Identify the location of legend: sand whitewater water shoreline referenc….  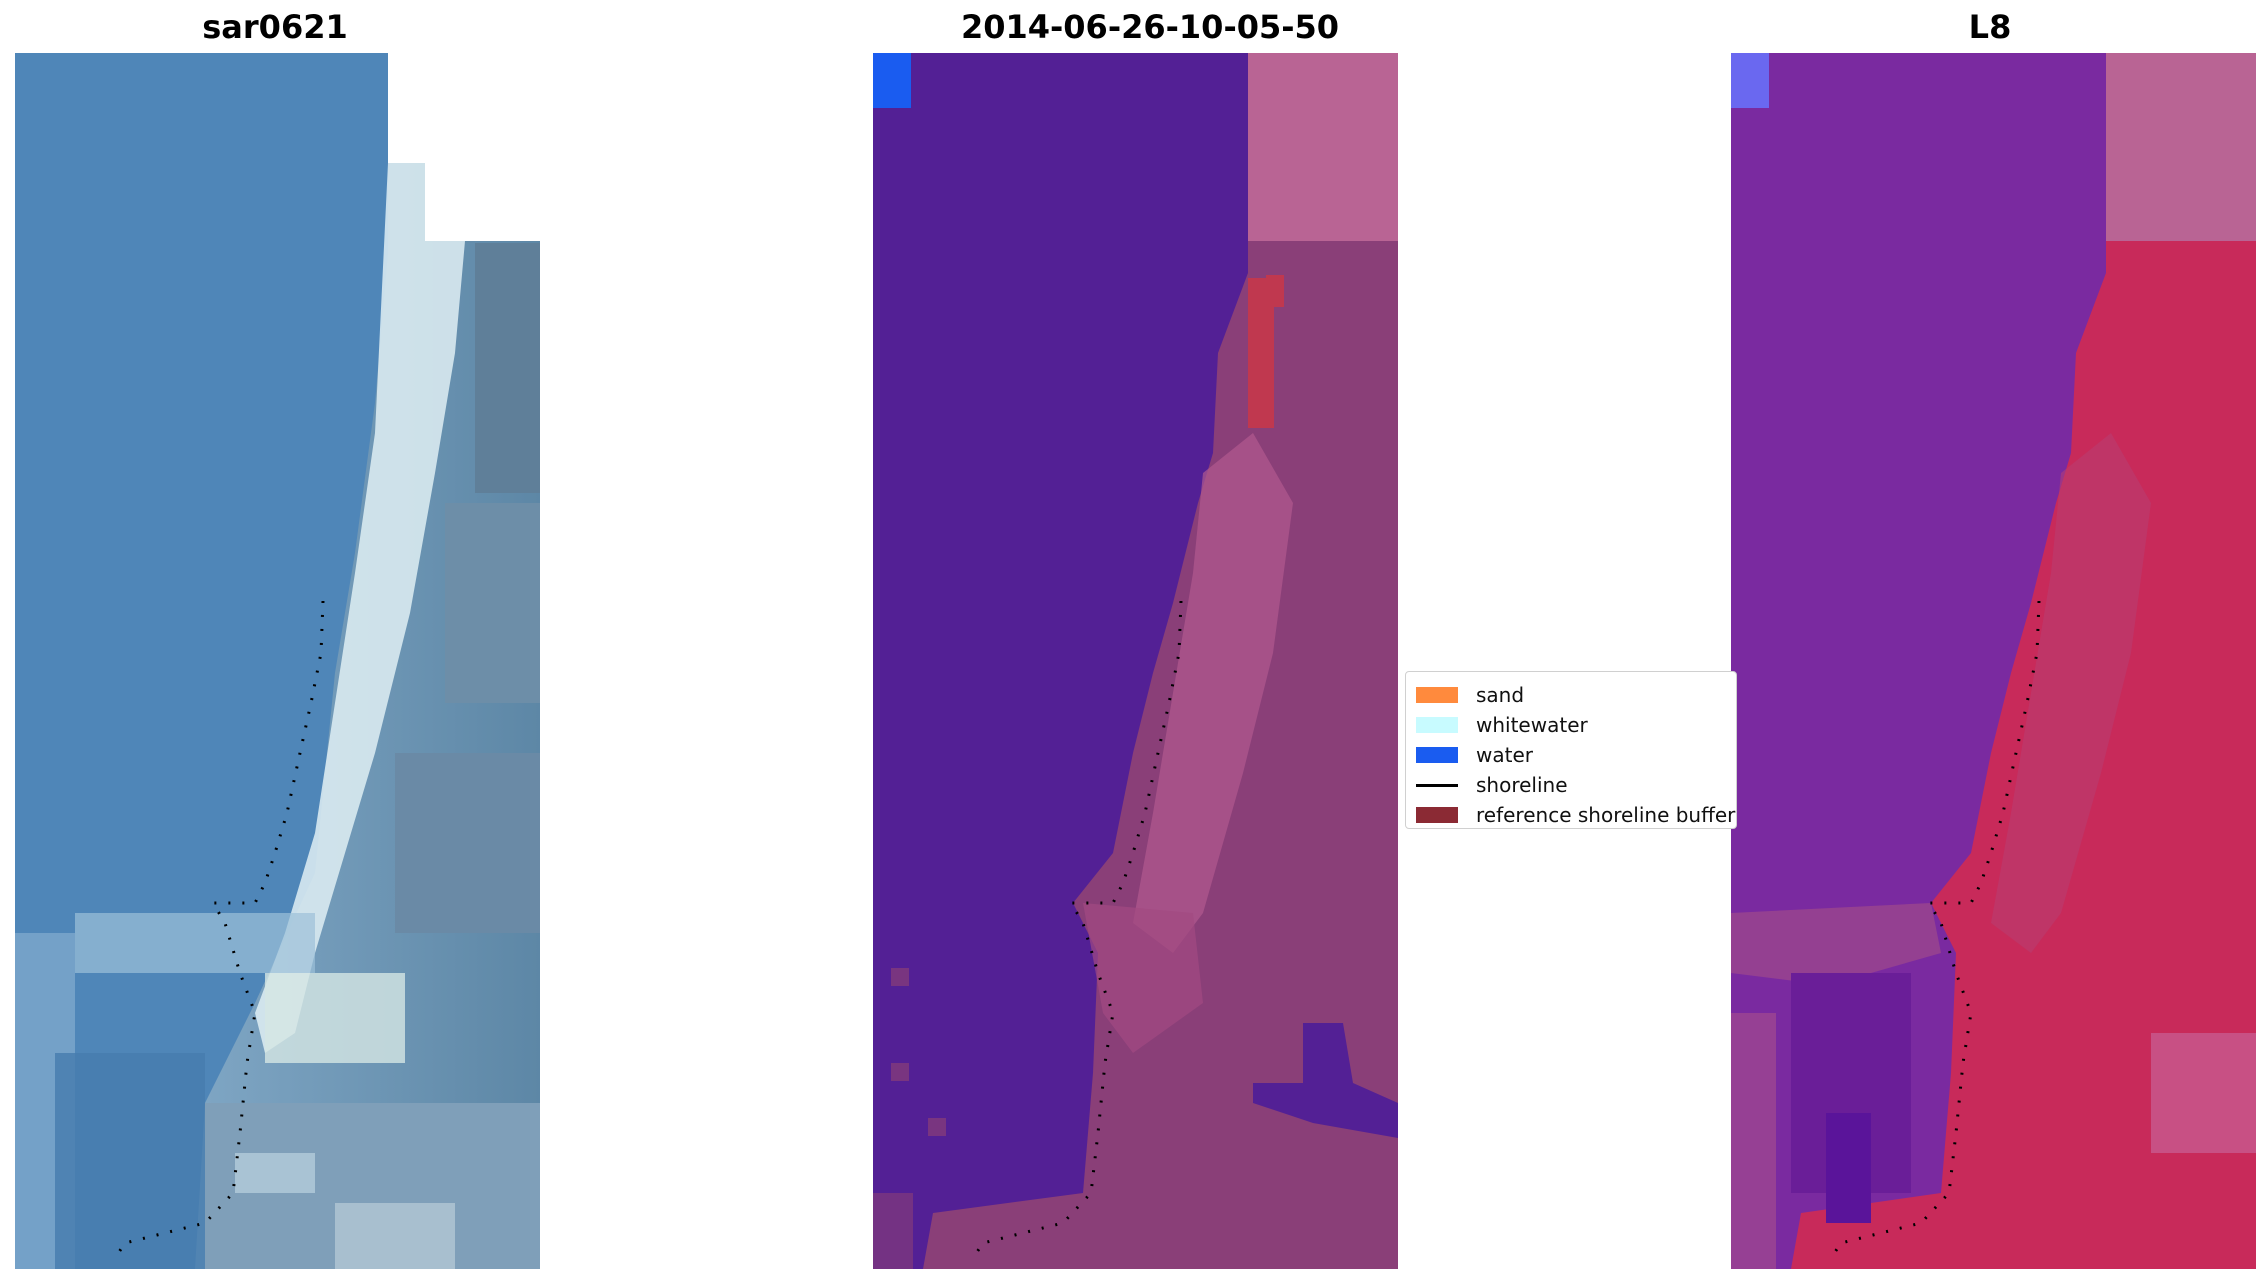
(1571, 750).